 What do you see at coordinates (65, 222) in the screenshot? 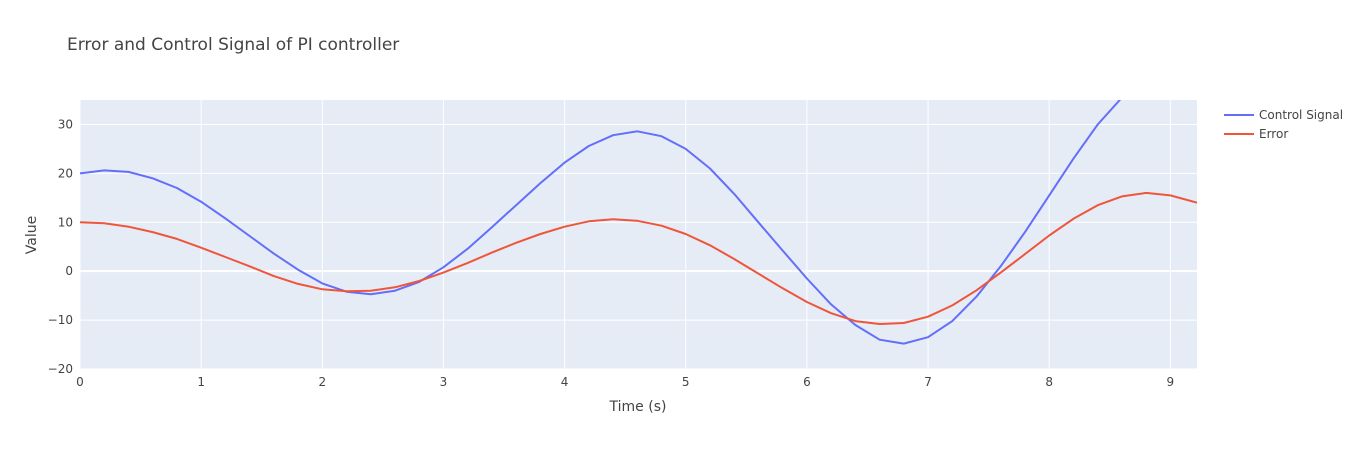
I see `y-tick-label: 10` at bounding box center [65, 222].